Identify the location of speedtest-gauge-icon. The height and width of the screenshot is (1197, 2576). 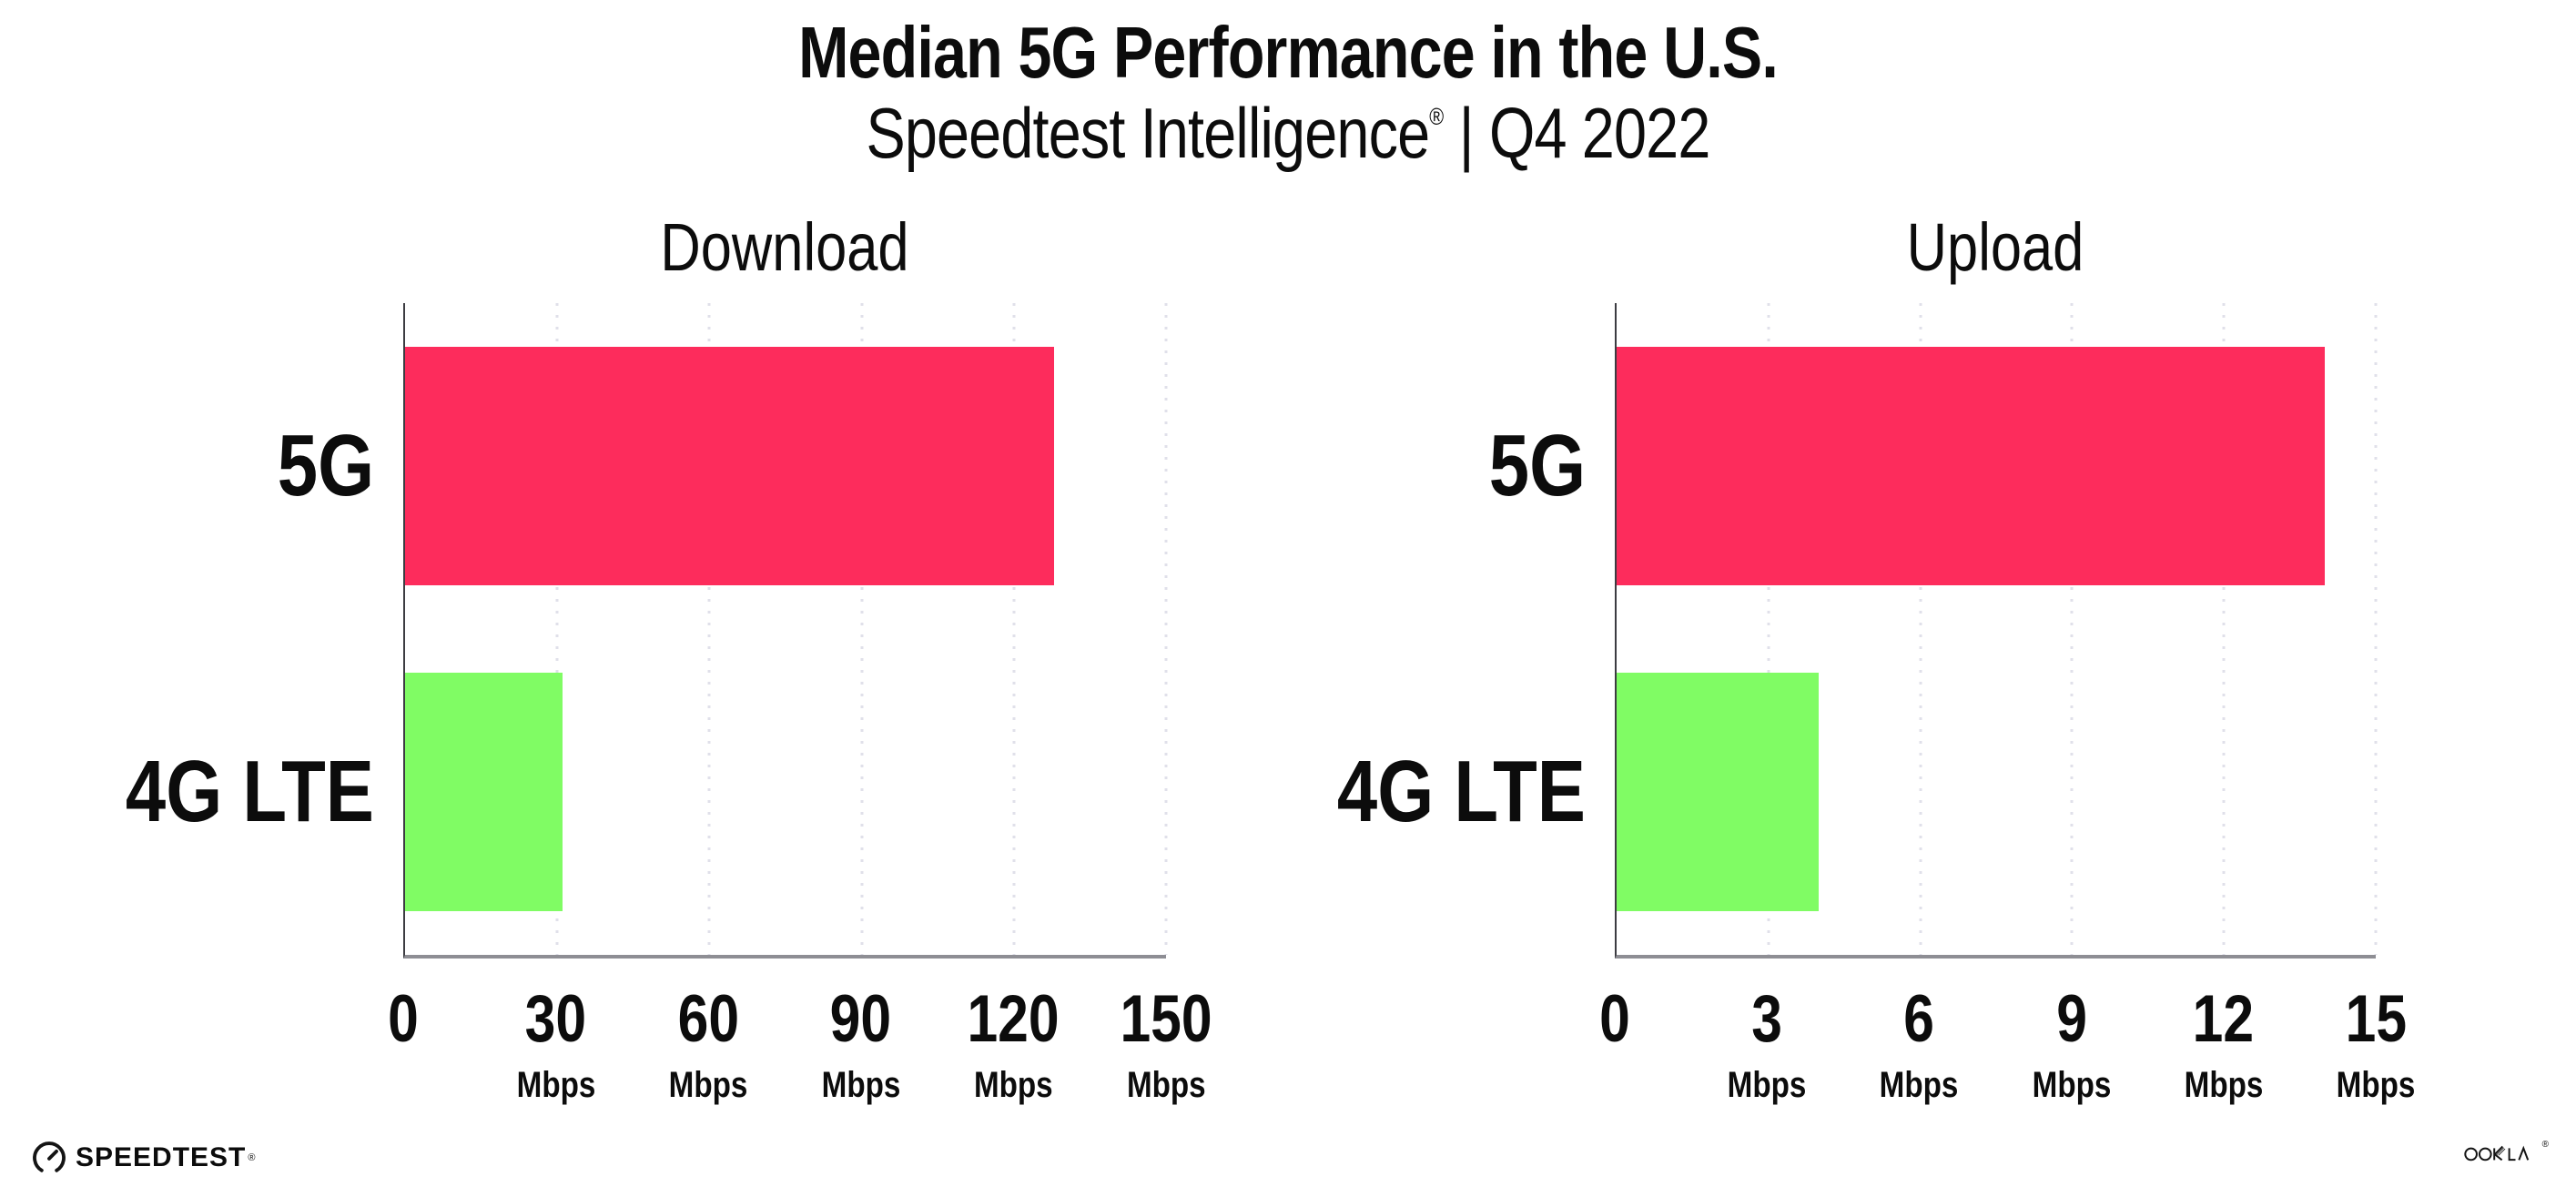
(49, 1156).